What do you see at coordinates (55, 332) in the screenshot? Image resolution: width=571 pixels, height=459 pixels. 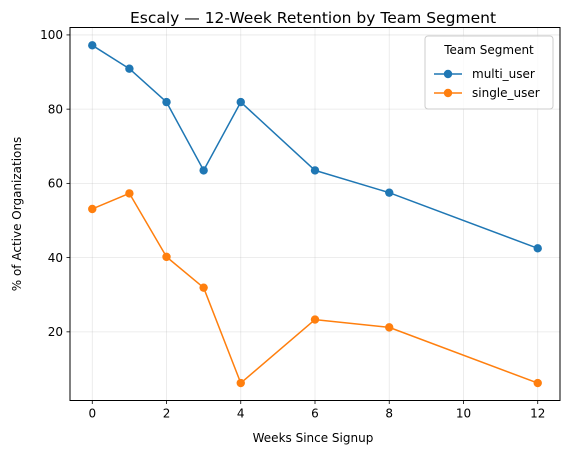 I see `y-tick-label: 20` at bounding box center [55, 332].